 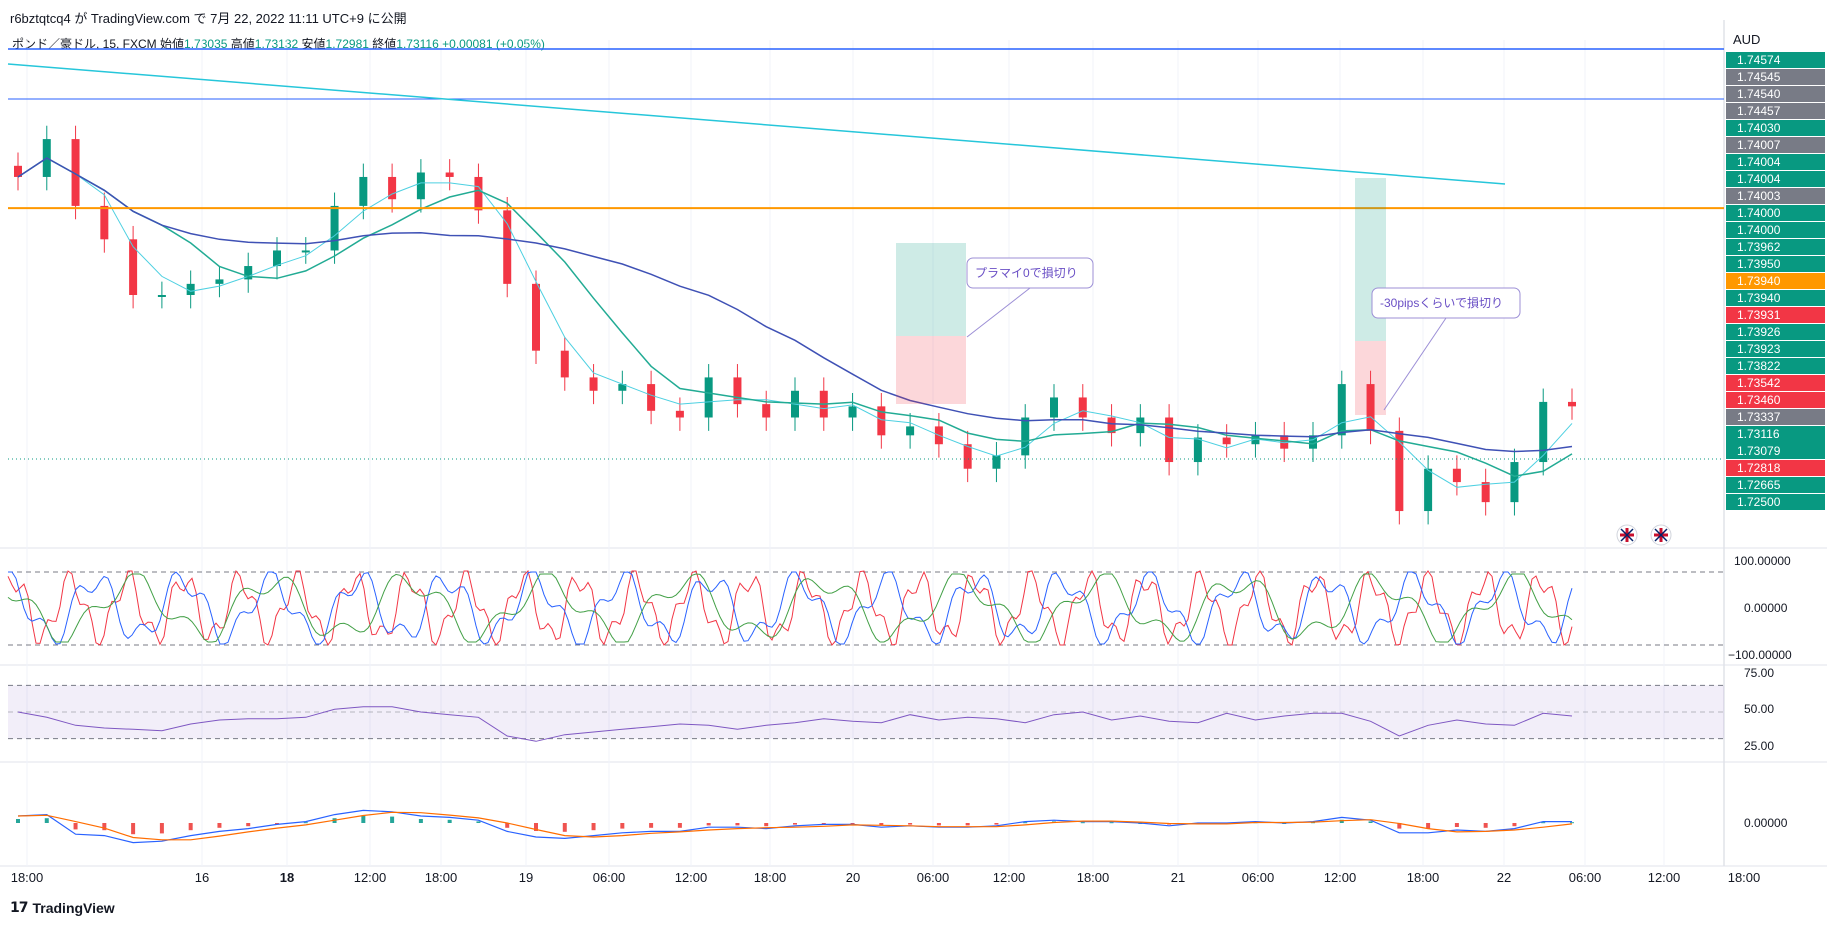 What do you see at coordinates (1759, 111) in the screenshot?
I see `price-tag-label: 1.74457` at bounding box center [1759, 111].